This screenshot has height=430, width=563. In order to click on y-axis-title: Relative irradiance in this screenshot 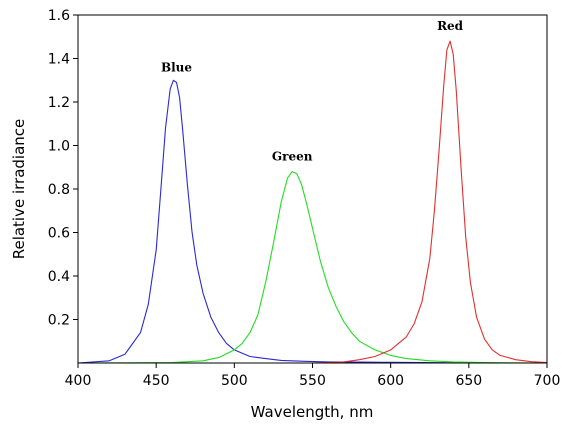, I will do `click(19, 189)`.